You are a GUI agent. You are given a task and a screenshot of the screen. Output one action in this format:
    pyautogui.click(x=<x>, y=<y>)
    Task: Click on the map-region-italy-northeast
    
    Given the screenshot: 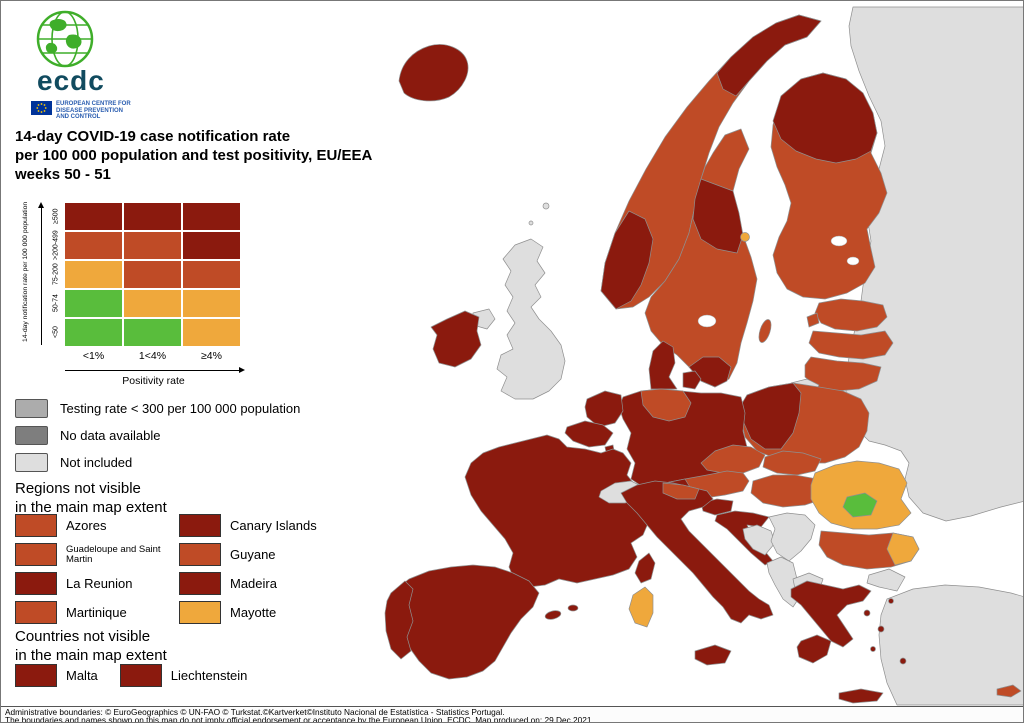 What is the action you would take?
    pyautogui.click(x=681, y=491)
    